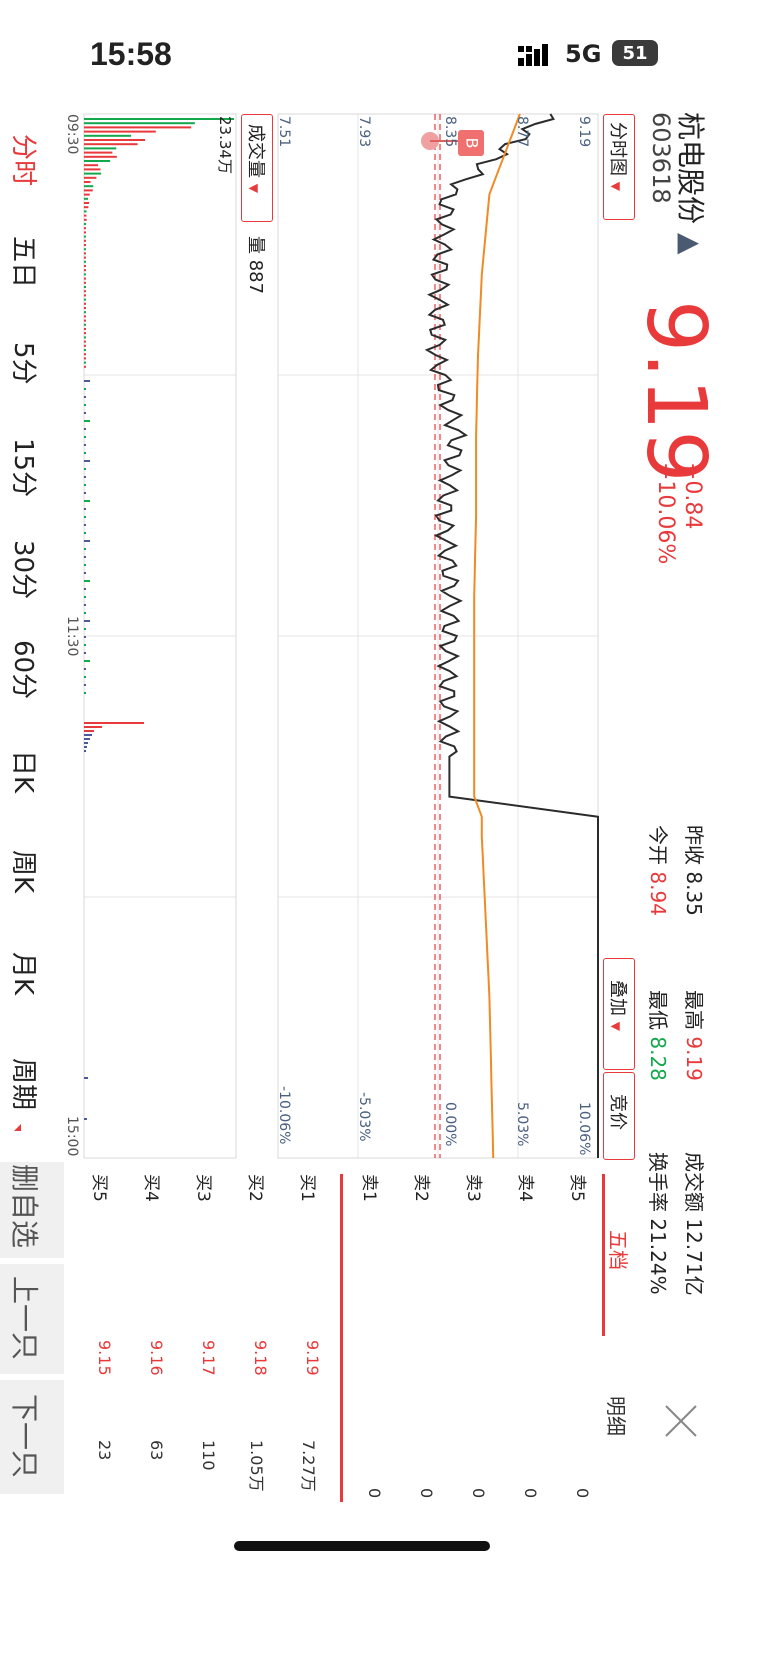 The height and width of the screenshot is (1665, 769). I want to click on pct-tick-label: 0.00%, so click(450, 1124).